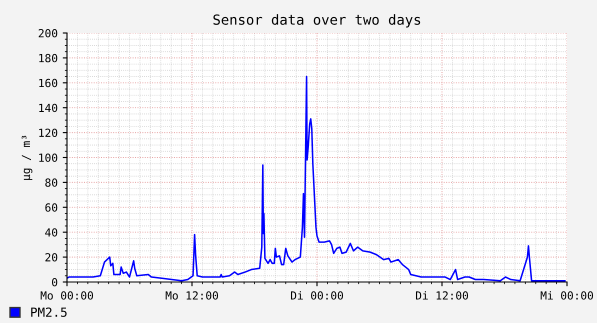 The image size is (597, 323). Describe the element at coordinates (48, 83) in the screenshot. I see `y-tick-label: 160` at that location.